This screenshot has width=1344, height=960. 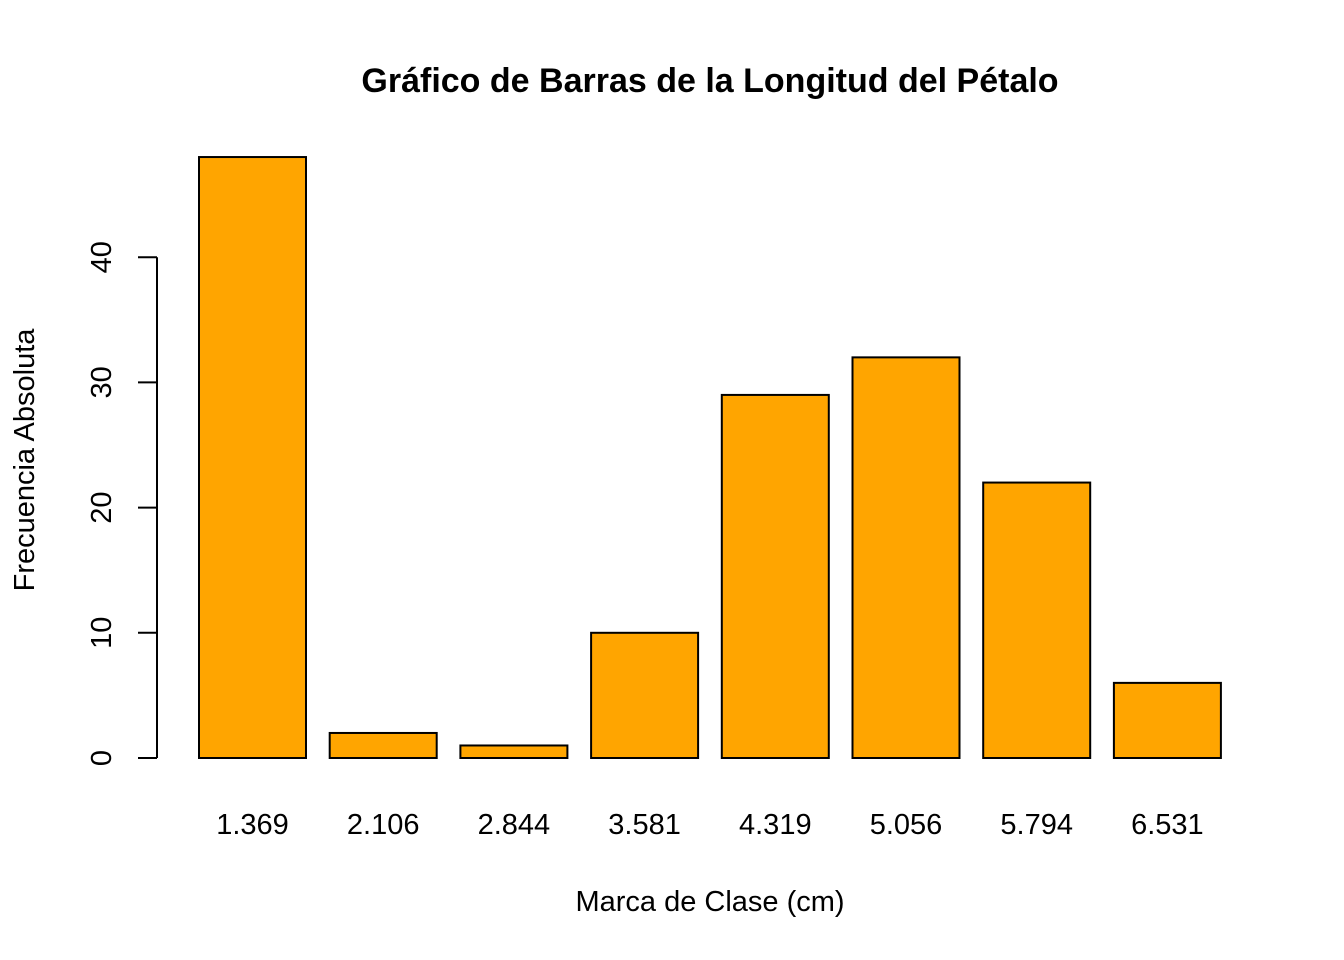 I want to click on y-tick-label: 10, so click(x=102, y=633).